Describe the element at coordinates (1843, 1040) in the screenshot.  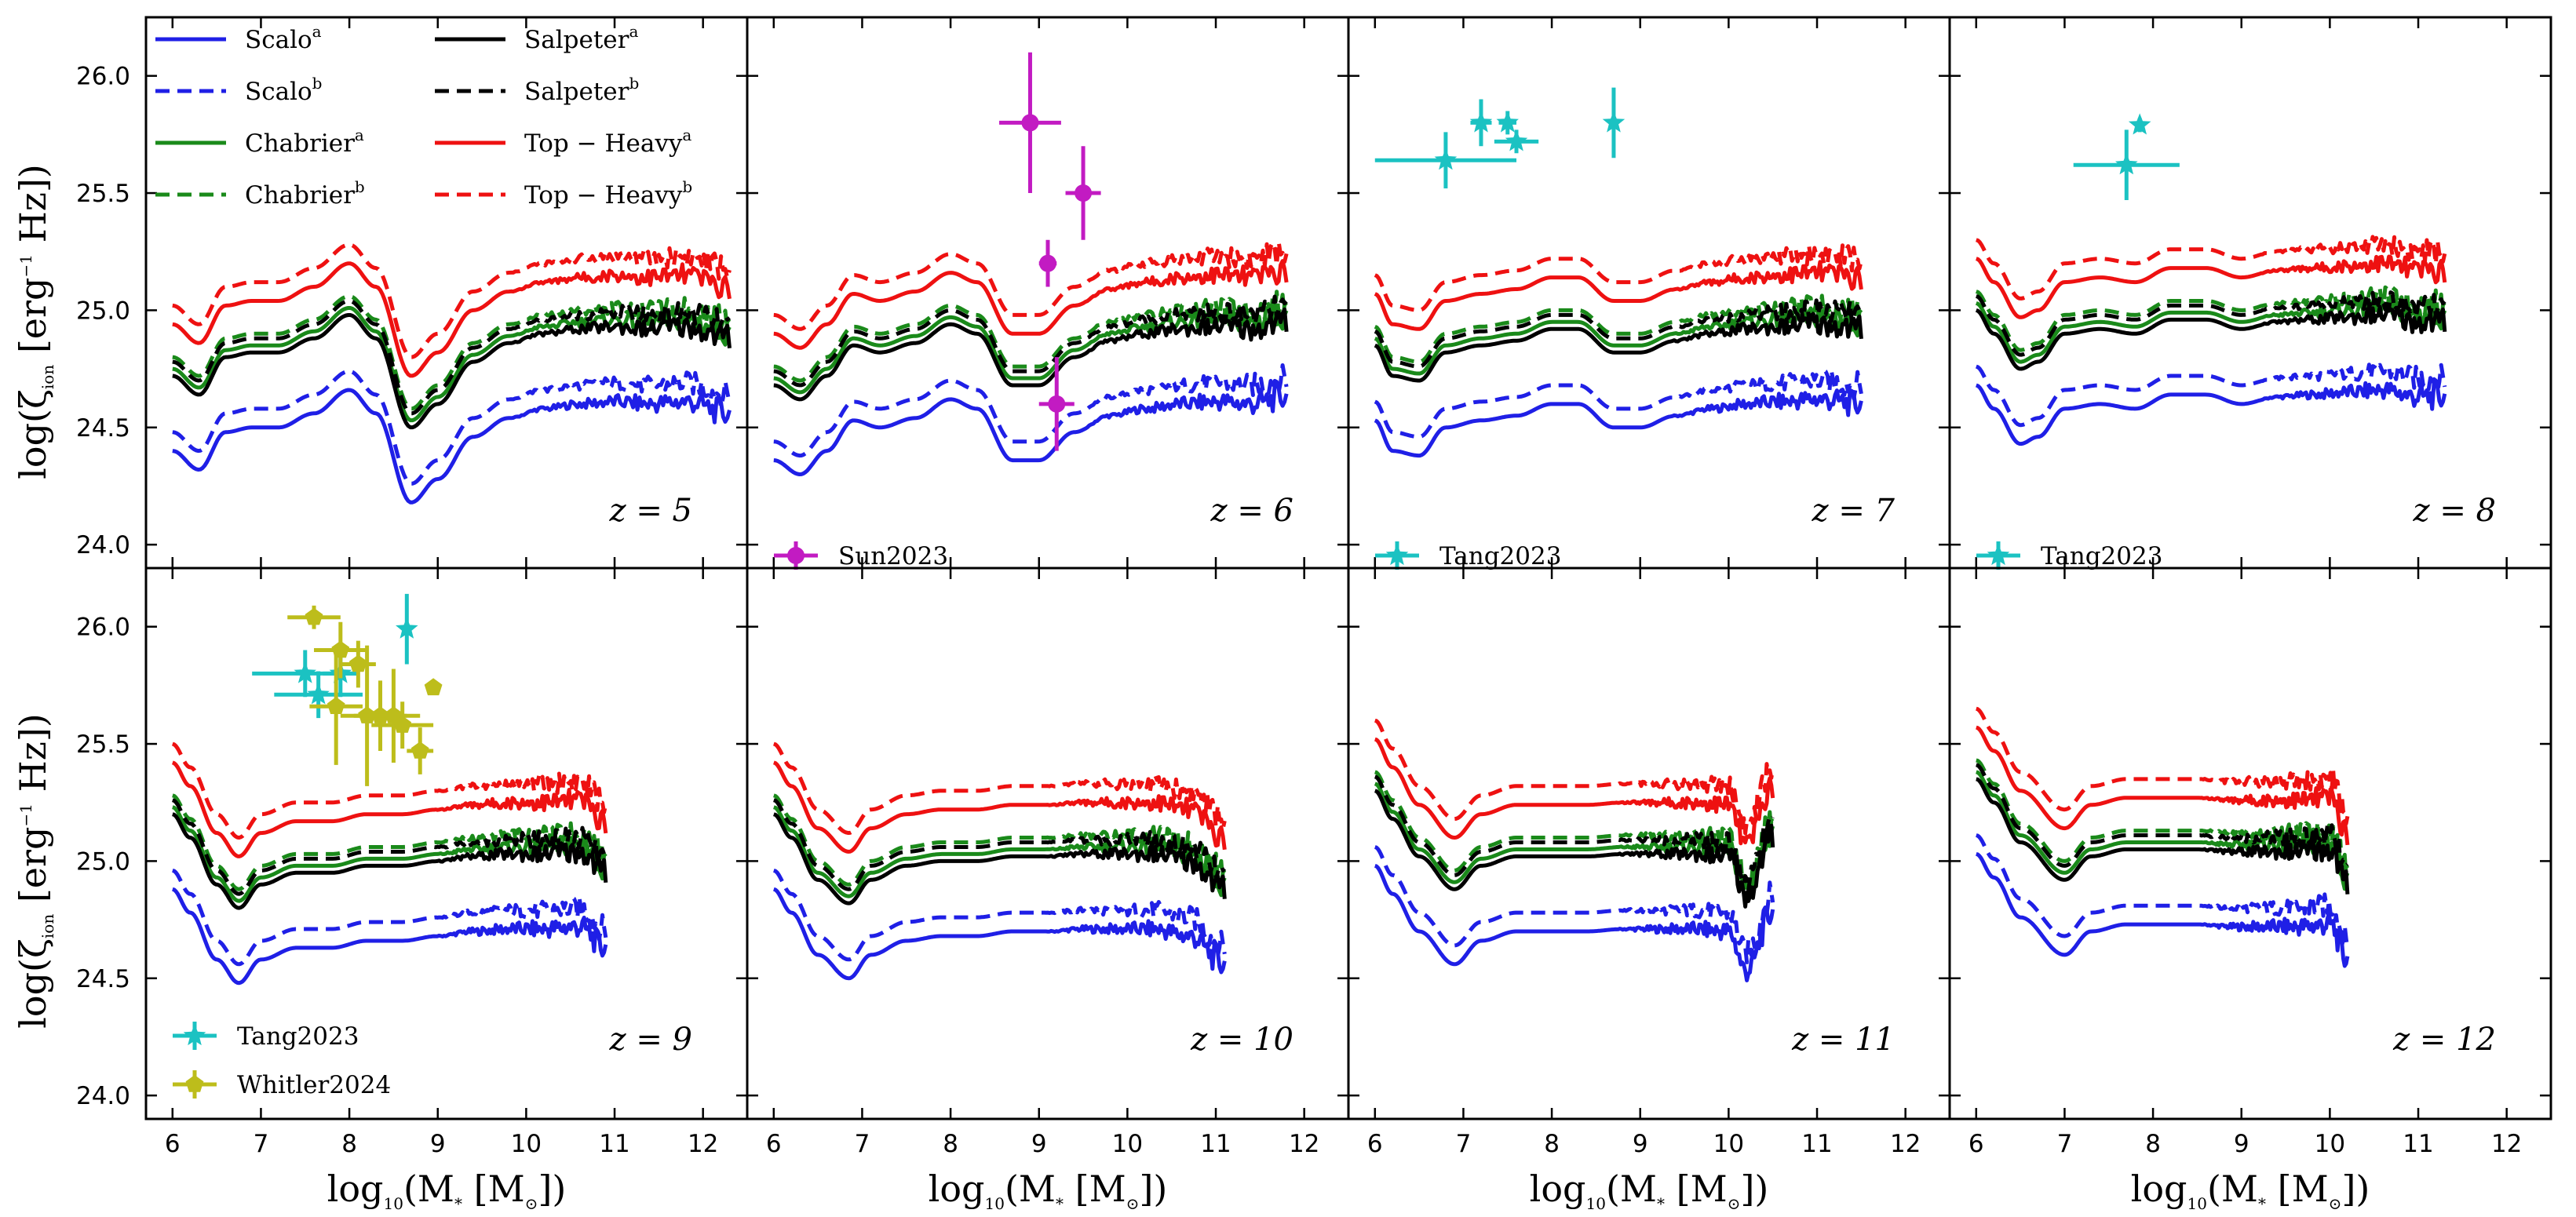
I see `redshift-label: z = 11` at that location.